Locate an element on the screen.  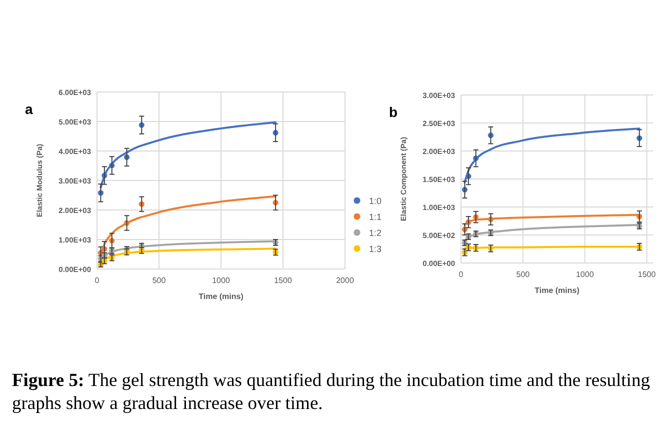
legend-label: 1:0 is located at coordinates (375, 201).